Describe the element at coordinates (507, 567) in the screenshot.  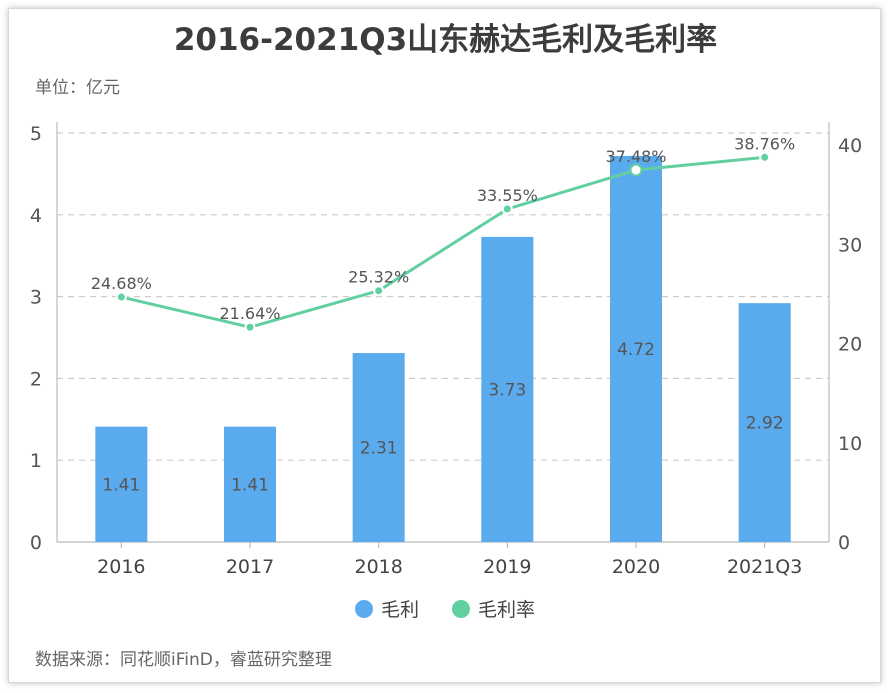
I see `x-tick-label: 2019` at that location.